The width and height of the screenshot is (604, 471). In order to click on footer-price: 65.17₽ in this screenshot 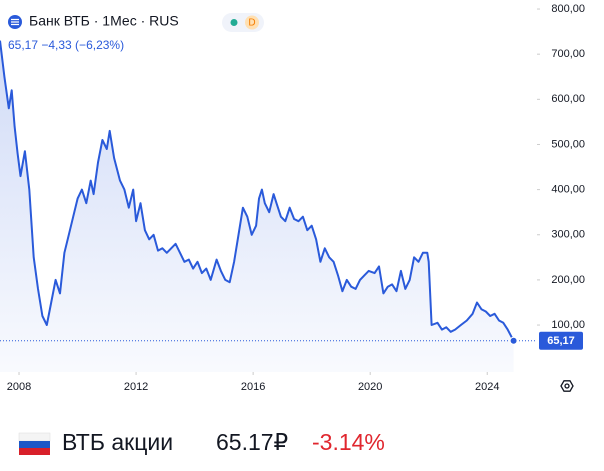, I will do `click(252, 442)`.